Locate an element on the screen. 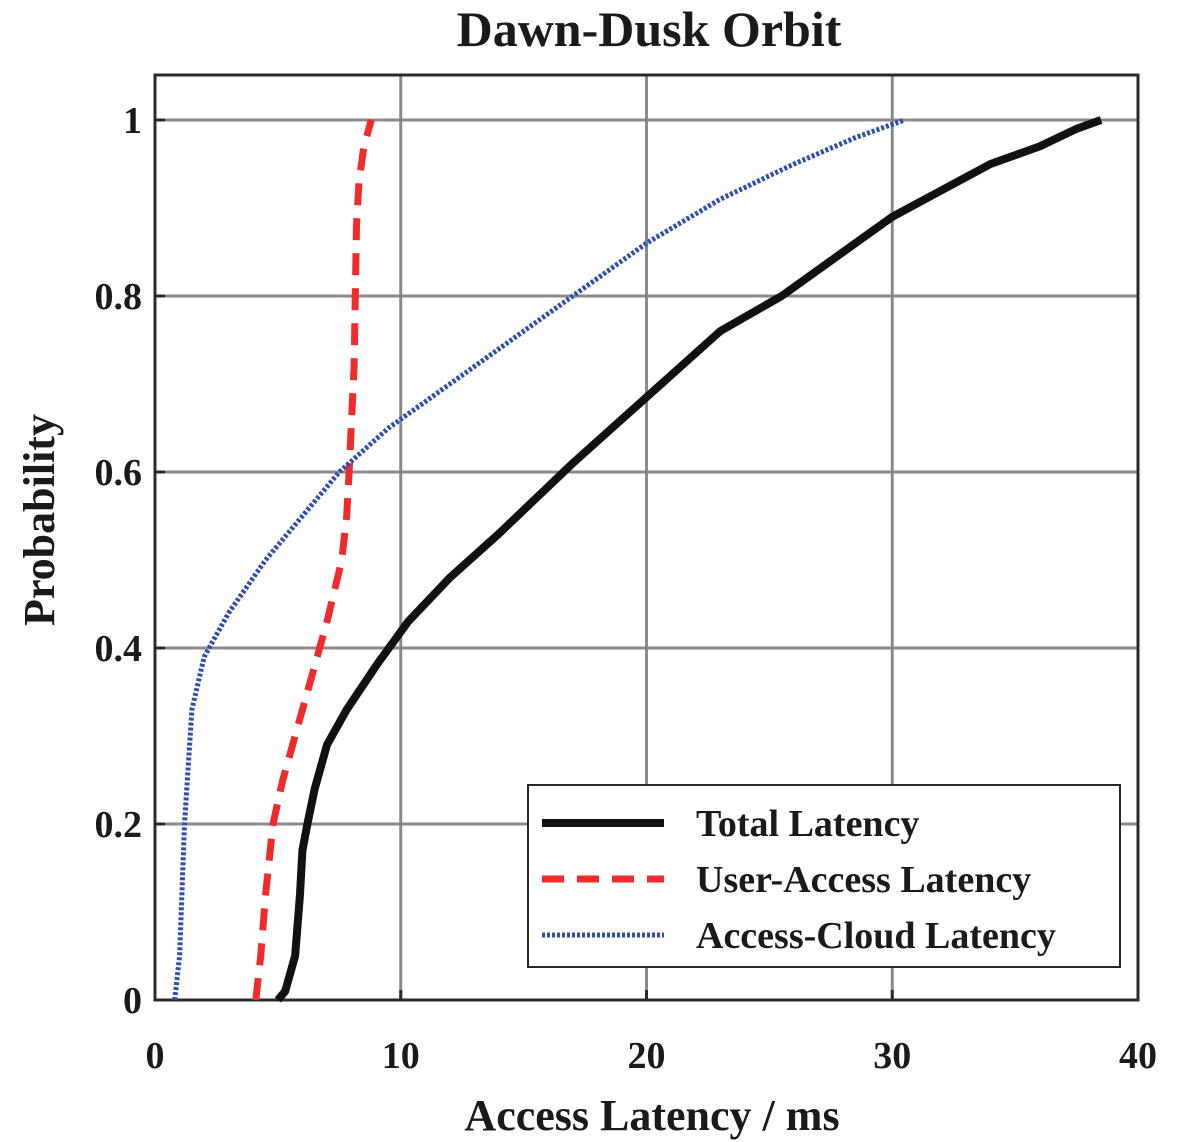 This screenshot has width=1178, height=1142. legend-label-total-latency: Total Latency is located at coordinates (807, 824).